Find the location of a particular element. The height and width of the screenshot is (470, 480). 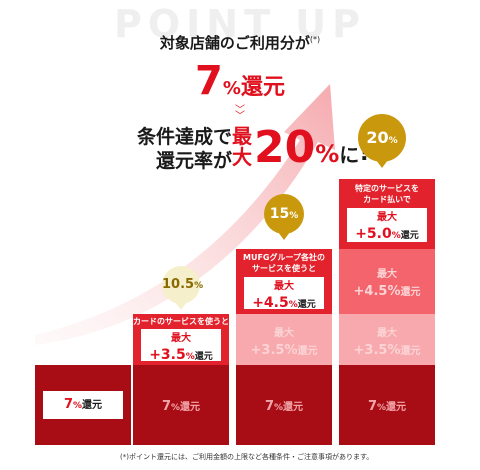

column-3-bubble: 15% is located at coordinates (284, 214).